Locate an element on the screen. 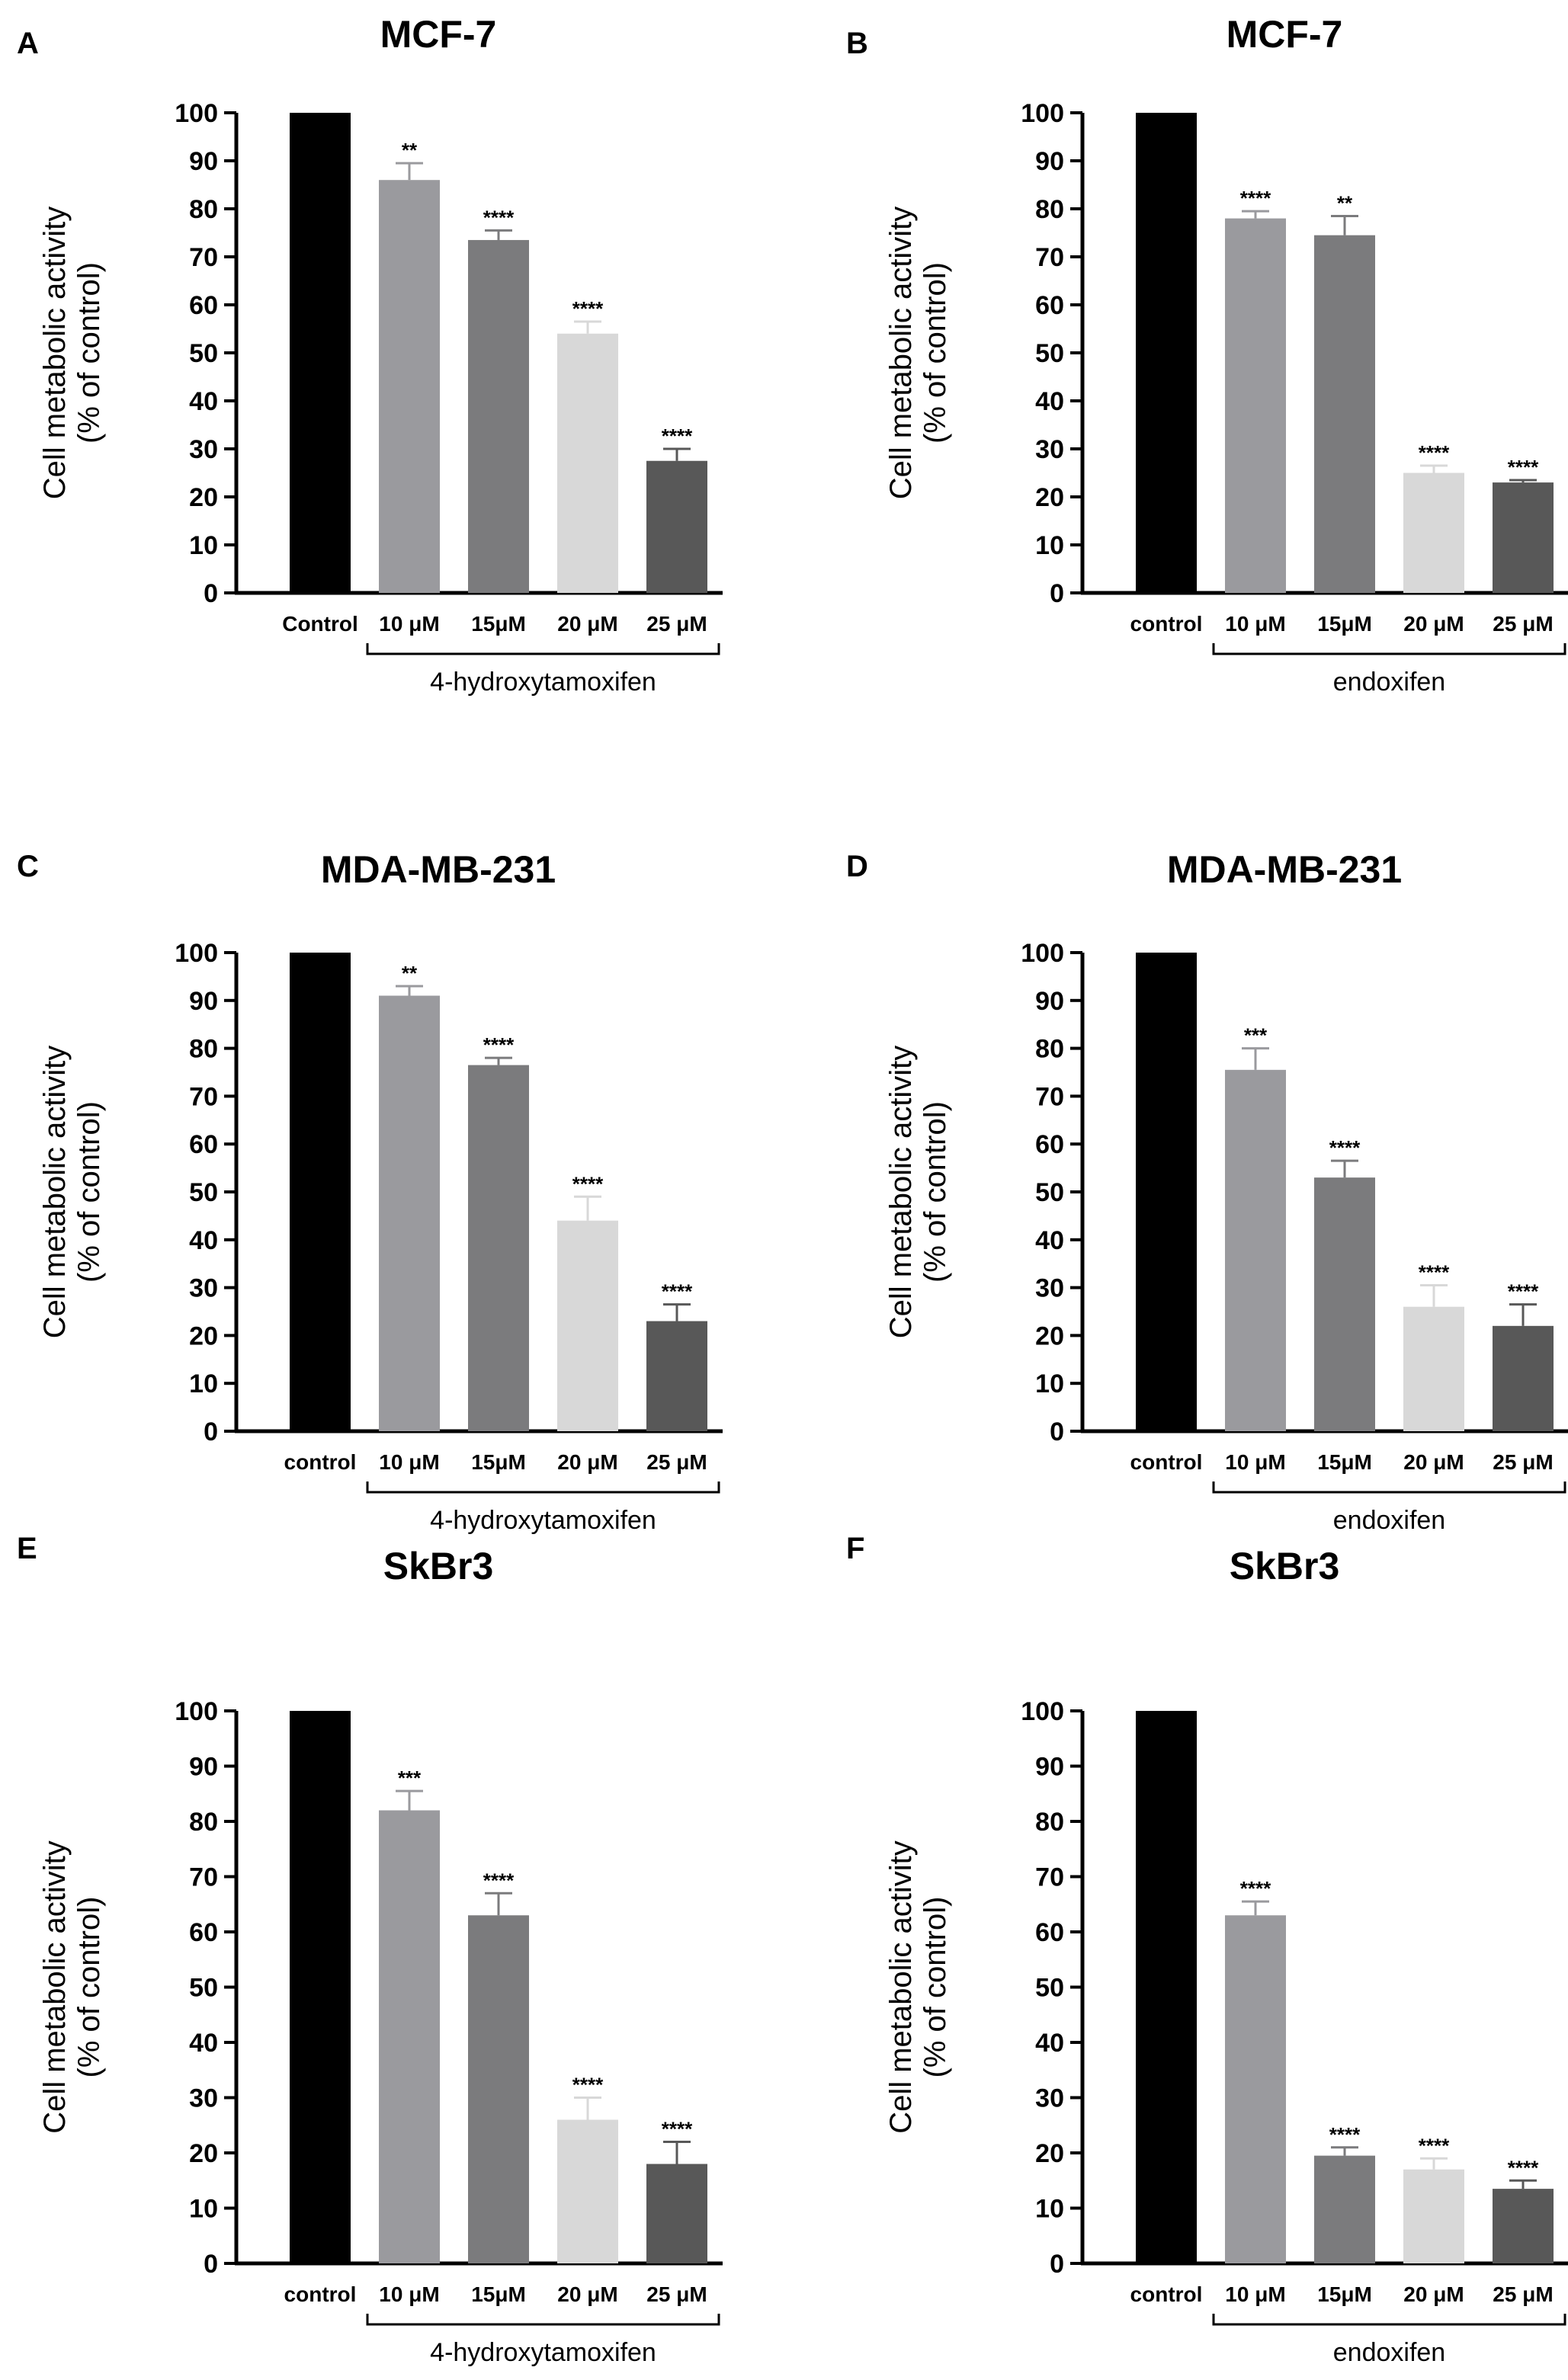  panel-letter: E is located at coordinates (27, 1548).